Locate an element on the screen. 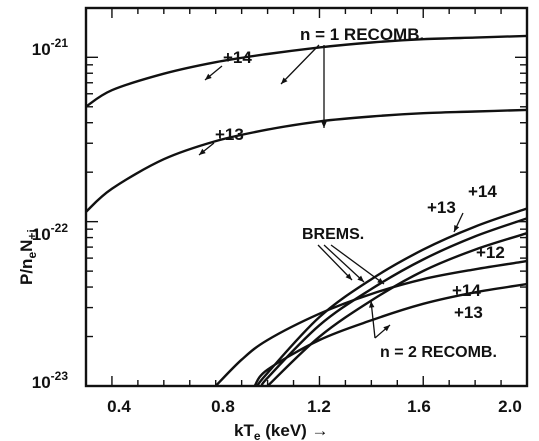 Image resolution: width=539 pixels, height=441 pixels. arrow-plus14-pointer-head is located at coordinates (208, 76).